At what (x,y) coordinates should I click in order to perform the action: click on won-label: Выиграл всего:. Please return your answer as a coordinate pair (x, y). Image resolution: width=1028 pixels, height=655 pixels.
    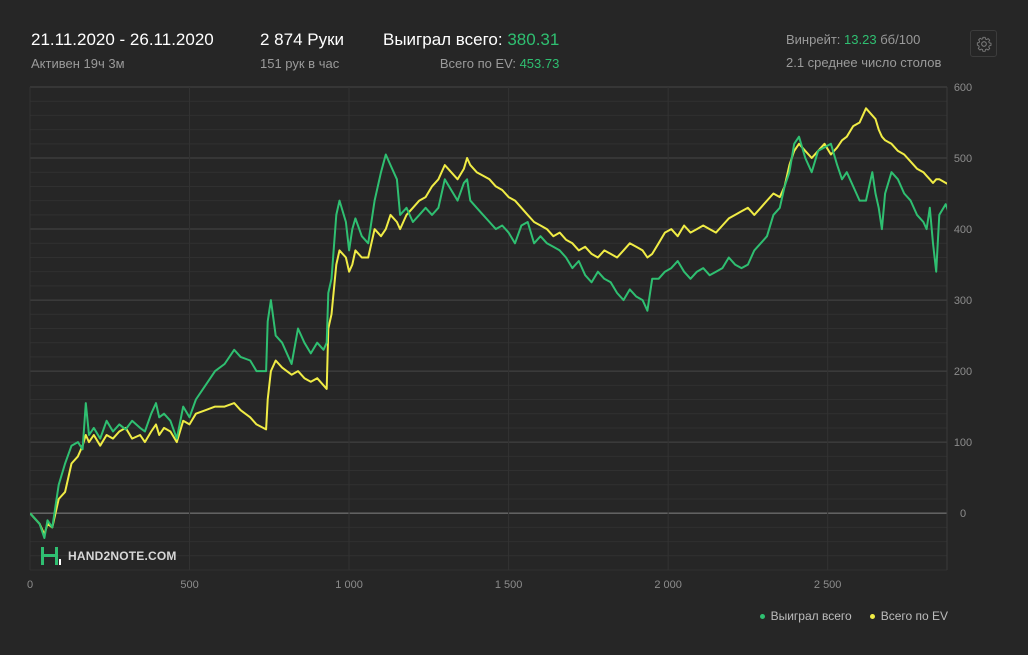
    Looking at the image, I should click on (443, 39).